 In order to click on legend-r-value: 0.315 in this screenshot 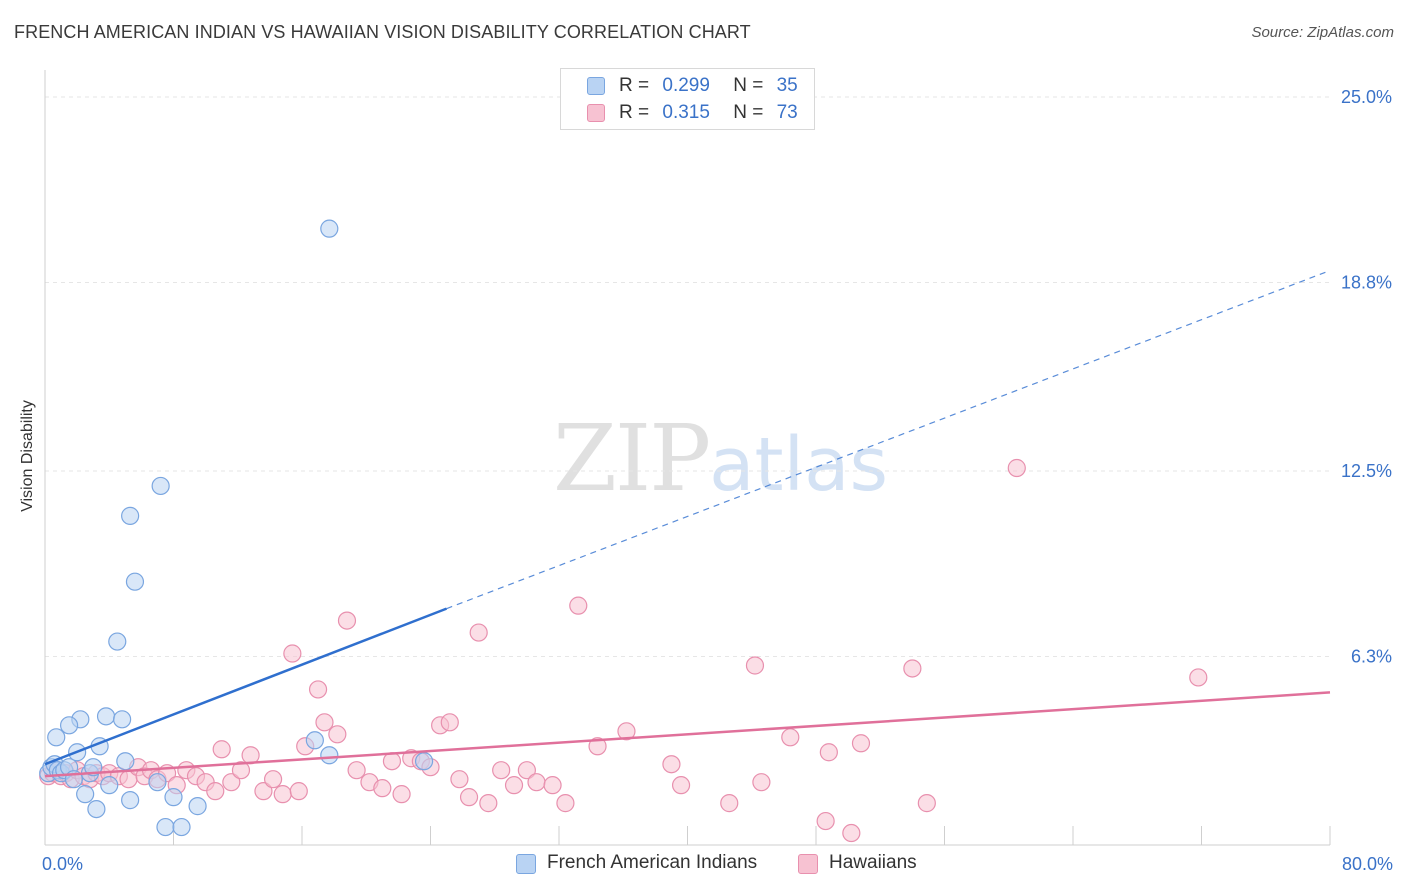, I will do `click(686, 112)`.